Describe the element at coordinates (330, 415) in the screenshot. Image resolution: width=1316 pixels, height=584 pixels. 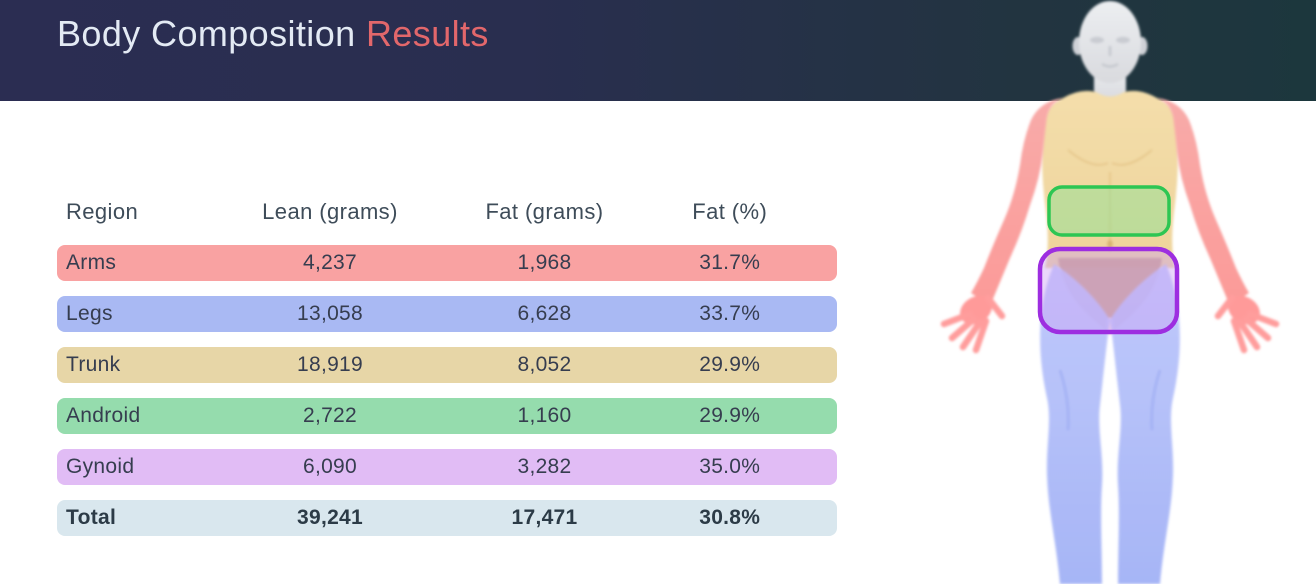
I see `lean-cell: 2,722` at that location.